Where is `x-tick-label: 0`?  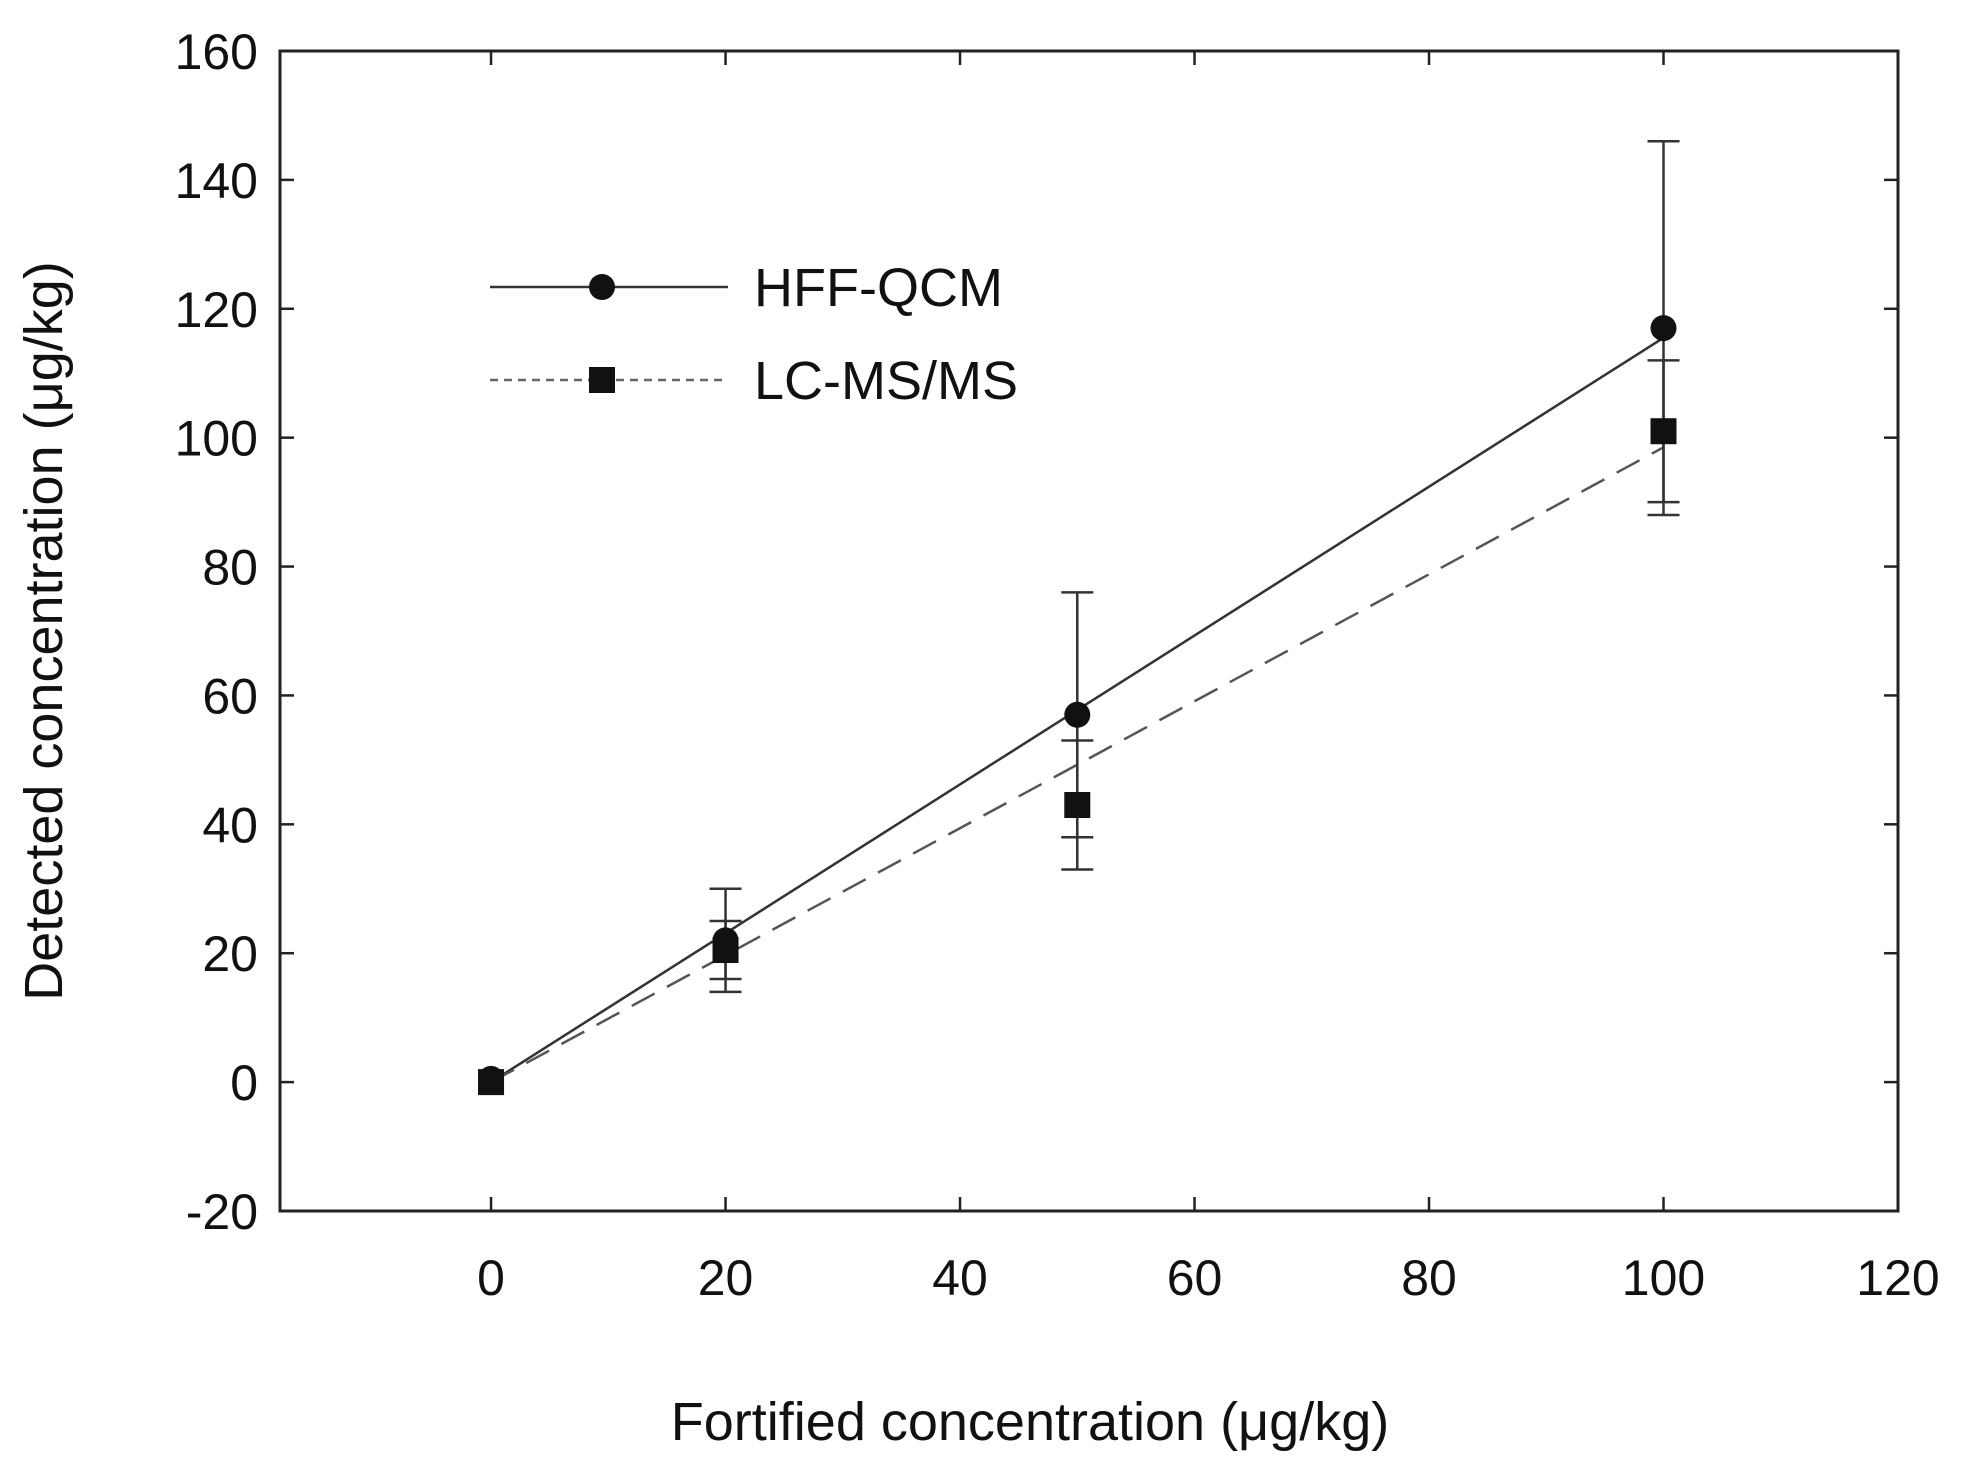 x-tick-label: 0 is located at coordinates (491, 1278).